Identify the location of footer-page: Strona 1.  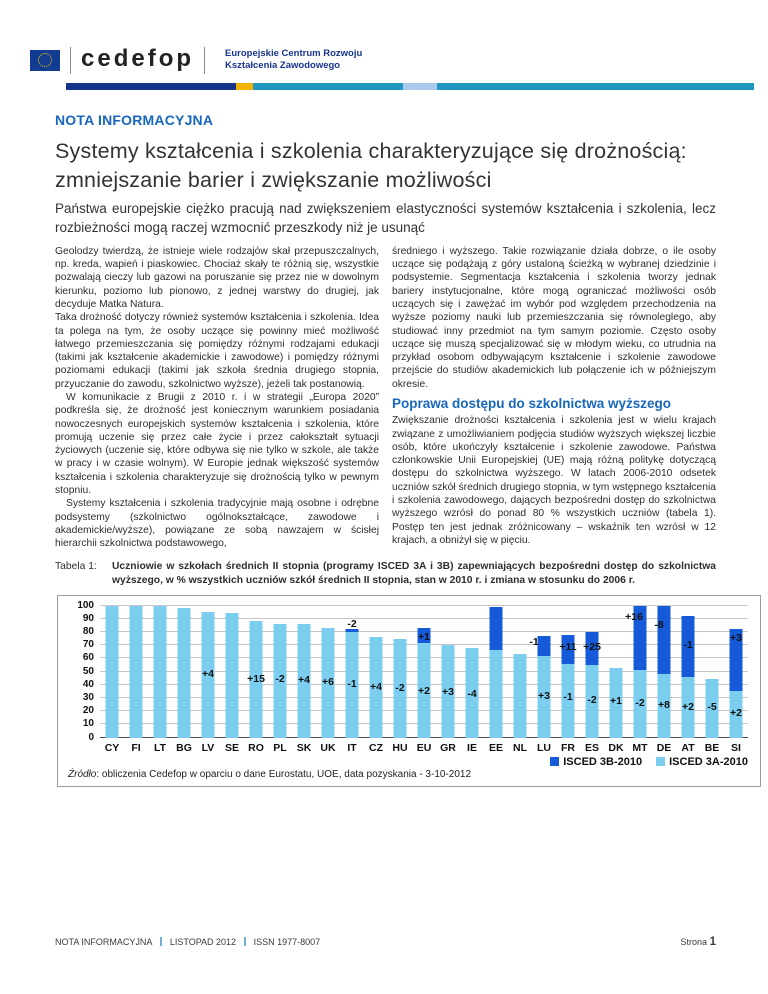
(698, 942).